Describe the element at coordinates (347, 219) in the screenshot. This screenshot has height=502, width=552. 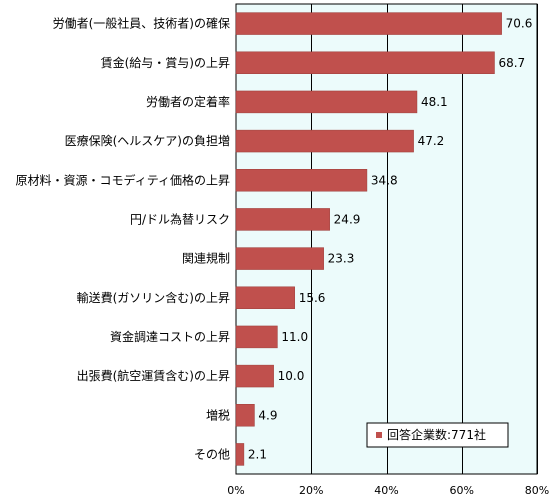
I see `value-label: 24.9` at that location.